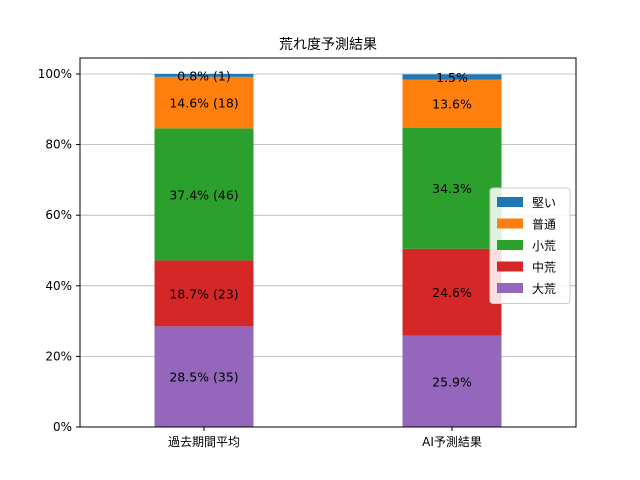 This screenshot has width=640, height=480. What do you see at coordinates (58, 145) in the screenshot?
I see `y-tick-label: 80%` at bounding box center [58, 145].